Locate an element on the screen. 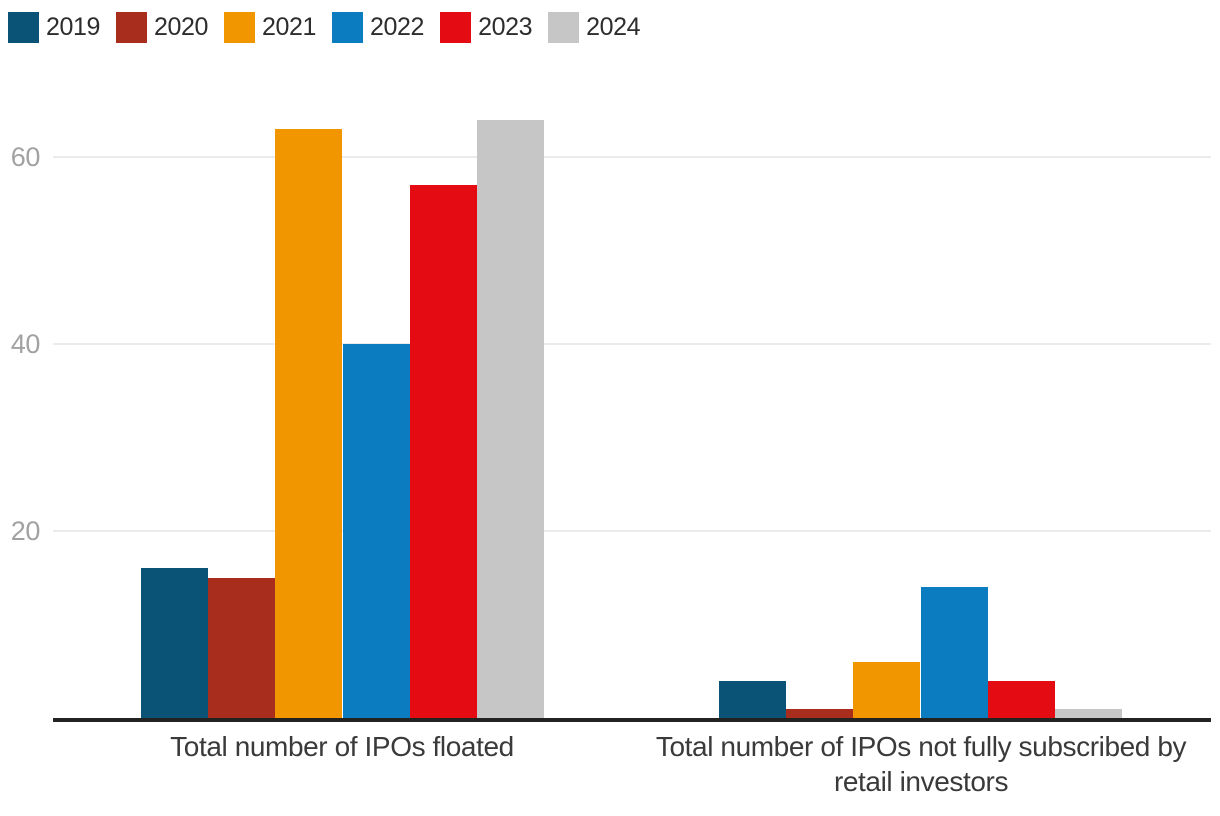 The height and width of the screenshot is (816, 1220). legend-label-2021: 2021 is located at coordinates (289, 27).